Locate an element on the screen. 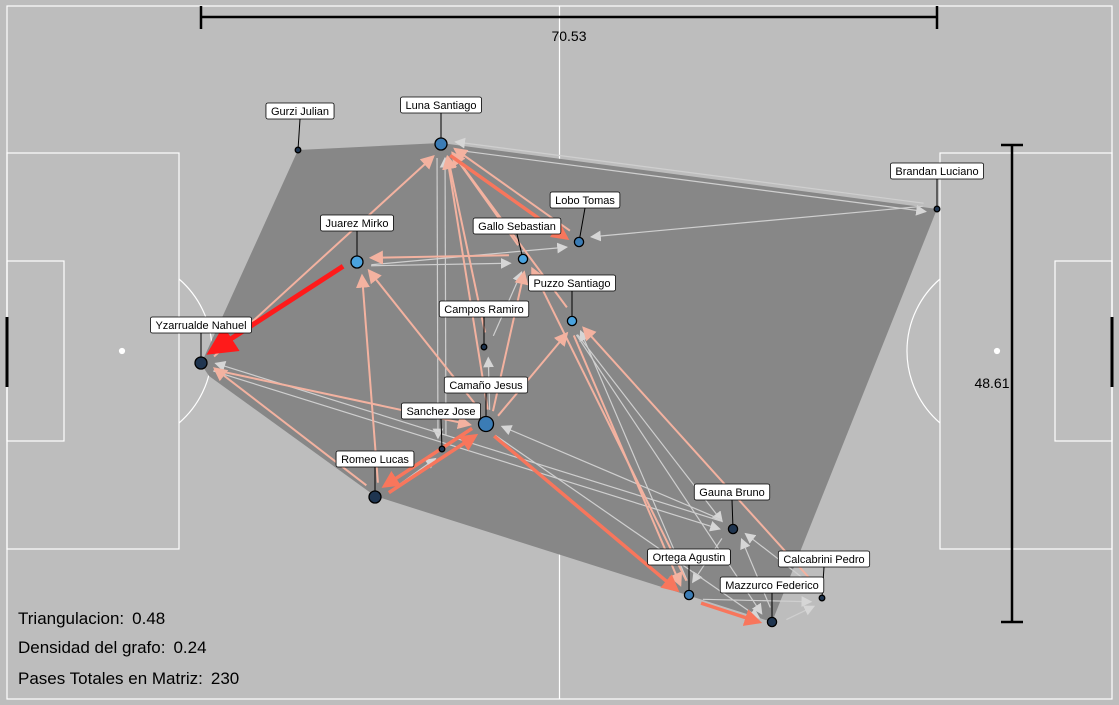 The width and height of the screenshot is (1119, 705). player-name-label: Gurzi Julian is located at coordinates (300, 112).